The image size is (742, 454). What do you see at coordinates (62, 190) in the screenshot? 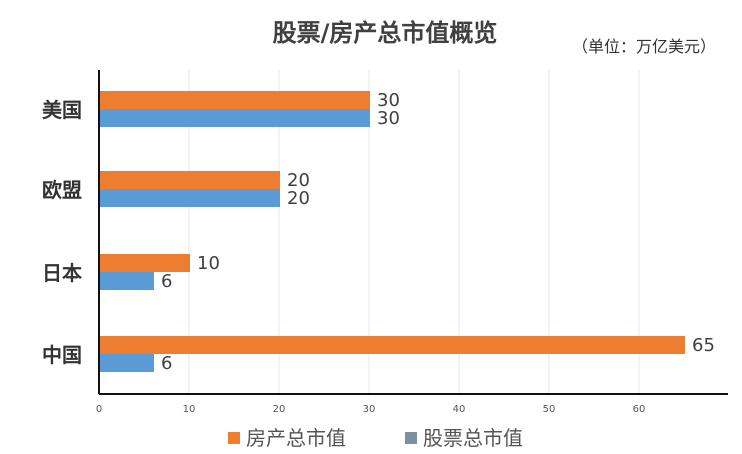
I see `category-label: 欧盟` at bounding box center [62, 190].